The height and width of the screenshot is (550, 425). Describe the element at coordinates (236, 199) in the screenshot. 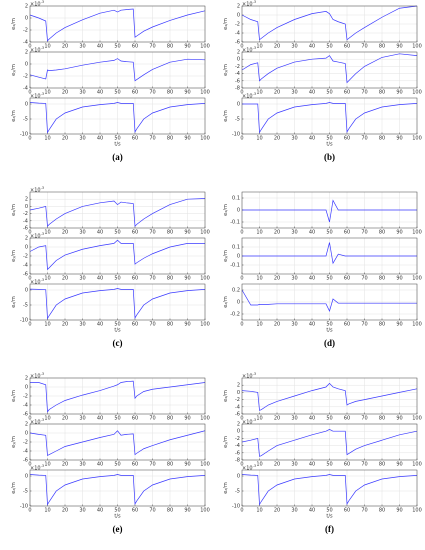

I see `y-tick-label: 0.1` at that location.